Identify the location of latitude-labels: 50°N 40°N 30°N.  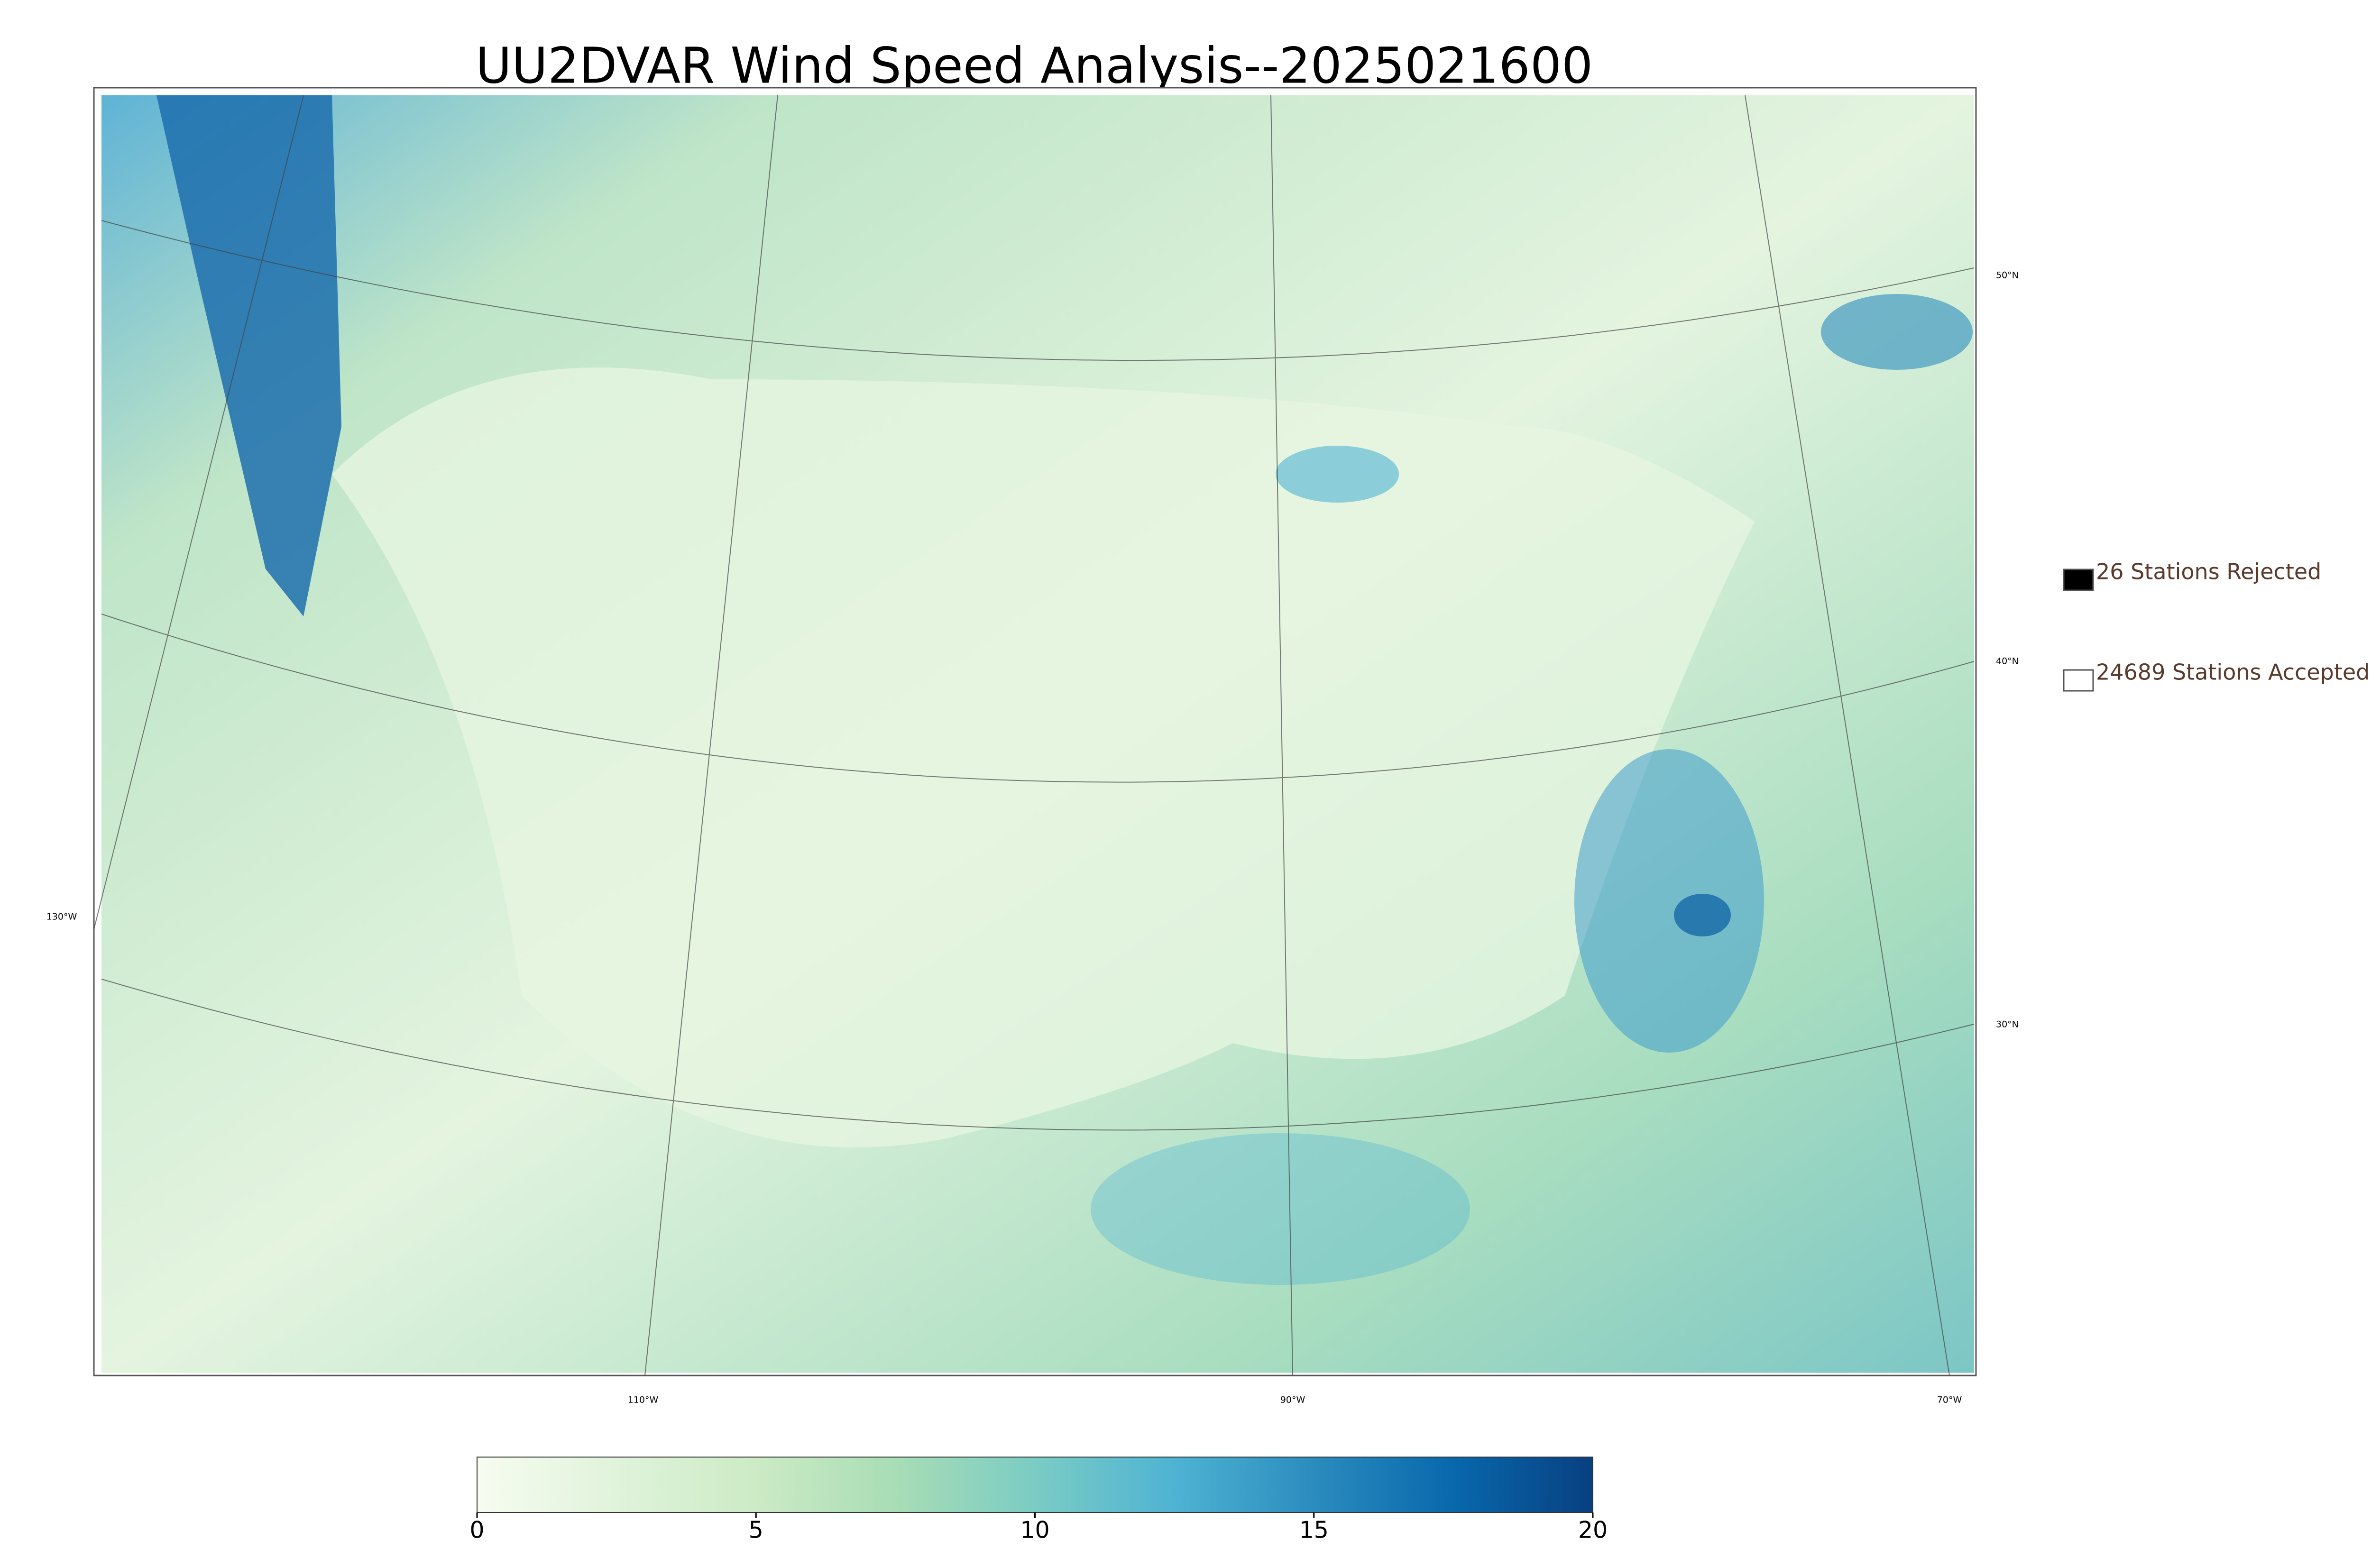
(2007, 650).